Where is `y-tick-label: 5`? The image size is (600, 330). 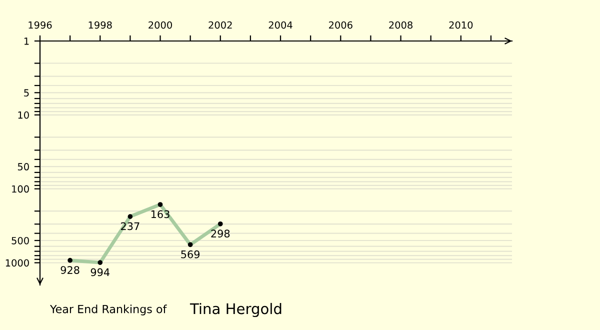 y-tick-label: 5 is located at coordinates (26, 92).